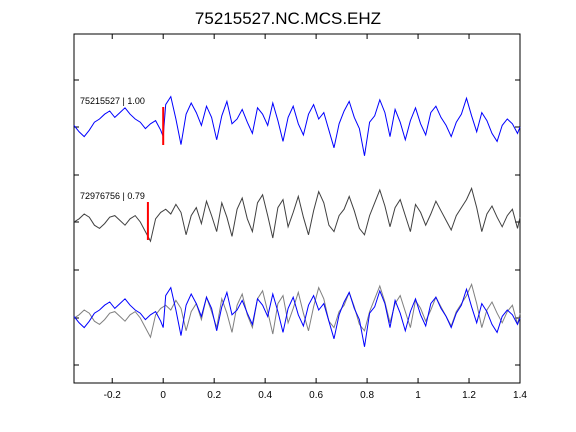  Describe the element at coordinates (316, 395) in the screenshot. I see `x-tick-label: 0.6` at that location.